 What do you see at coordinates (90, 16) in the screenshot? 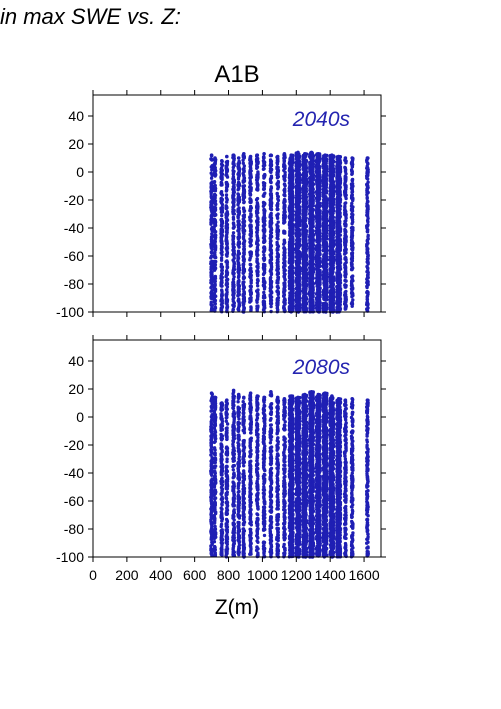
I see `figure-heading: in max SWE vs. Z:` at bounding box center [90, 16].